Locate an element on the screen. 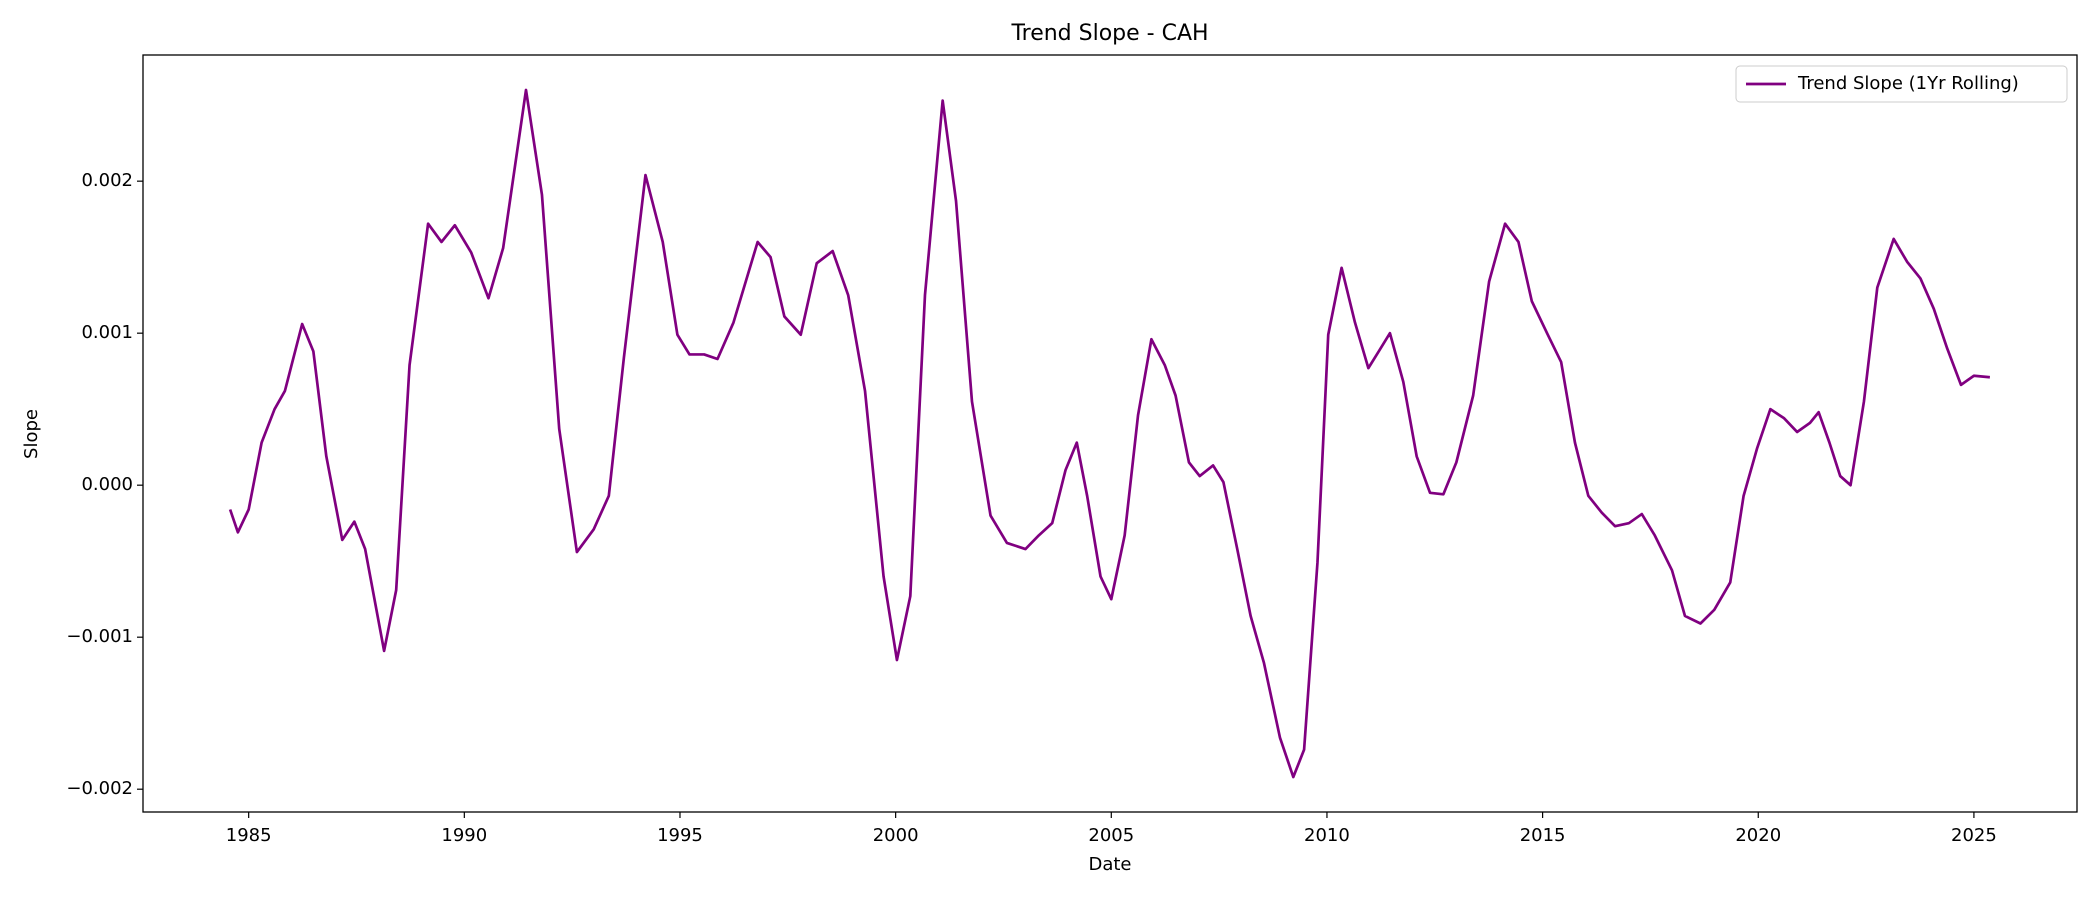 The width and height of the screenshot is (2100, 900). chart-title: Trend Slope - CAH is located at coordinates (1109, 33).